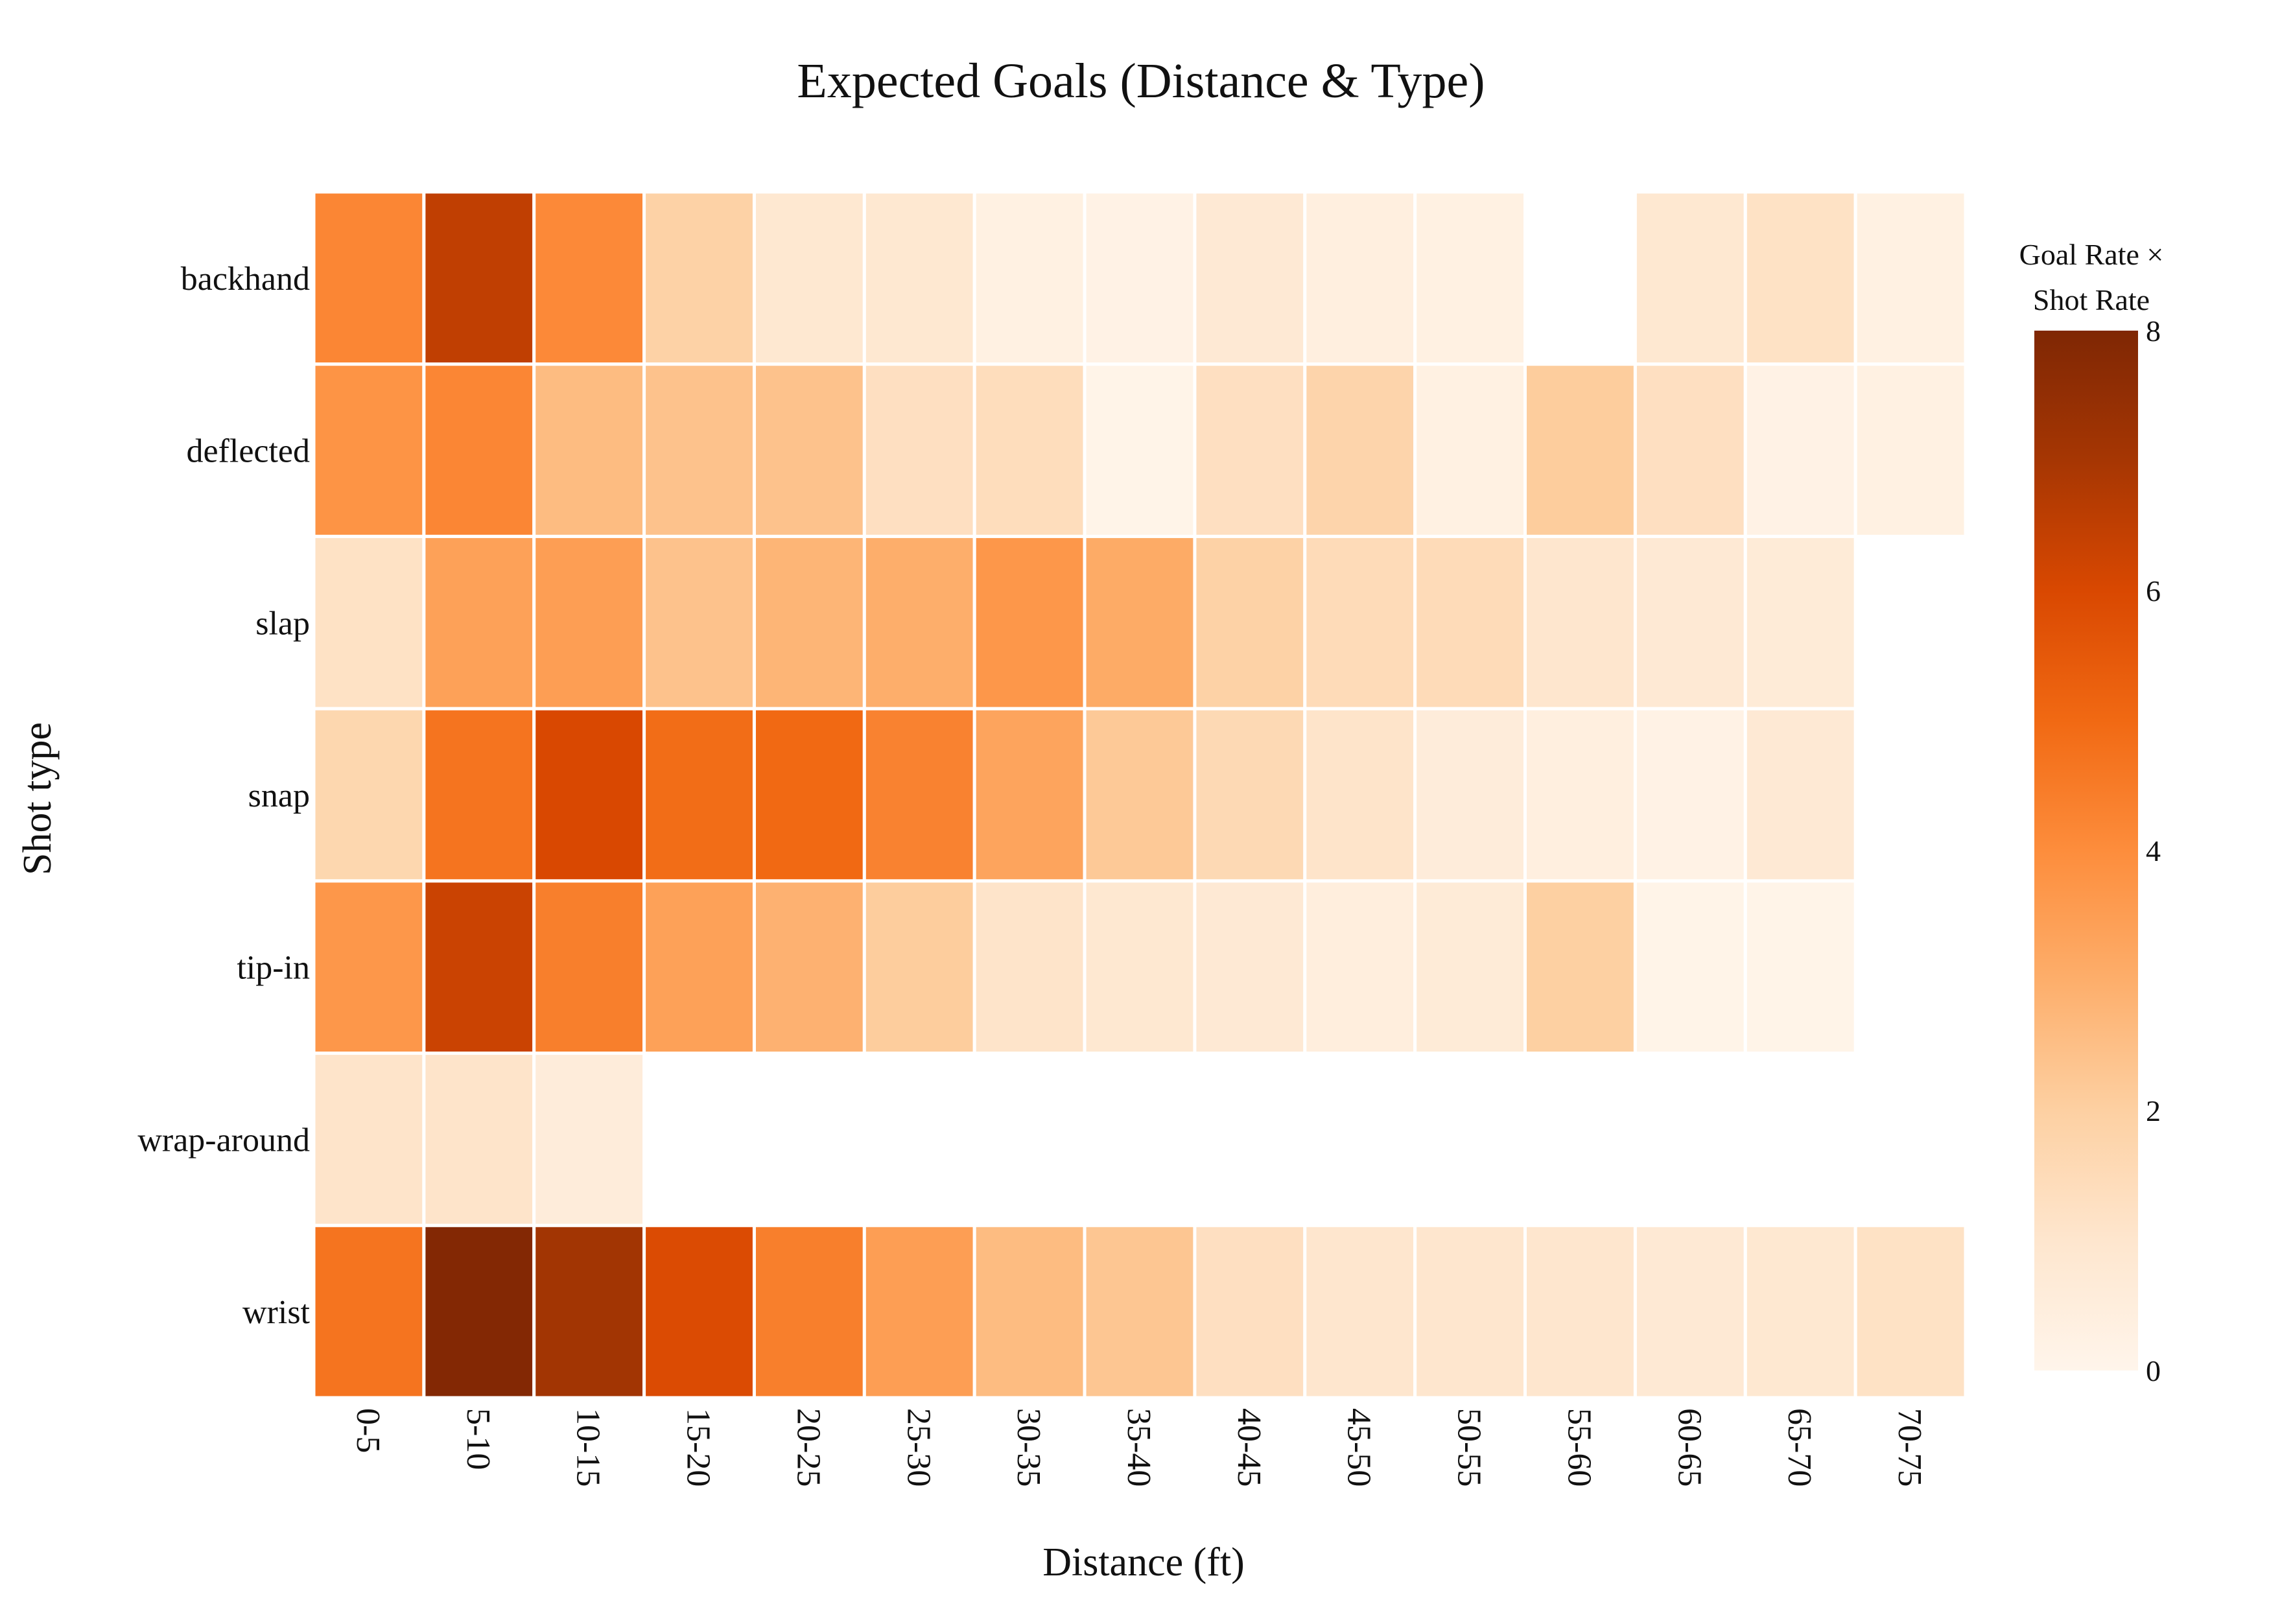 This screenshot has height=1624, width=2269. I want to click on colorbar-tick-label: 6, so click(2153, 590).